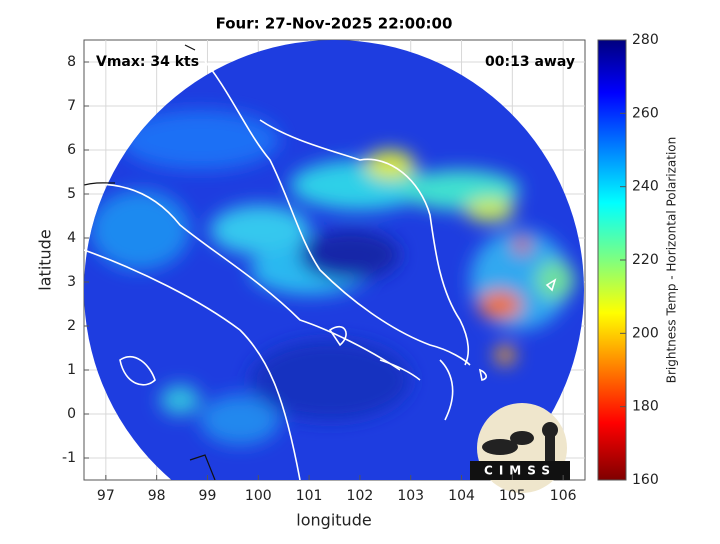 This screenshot has width=720, height=544. What do you see at coordinates (71, 62) in the screenshot?
I see `y-tick-label: 8` at bounding box center [71, 62].